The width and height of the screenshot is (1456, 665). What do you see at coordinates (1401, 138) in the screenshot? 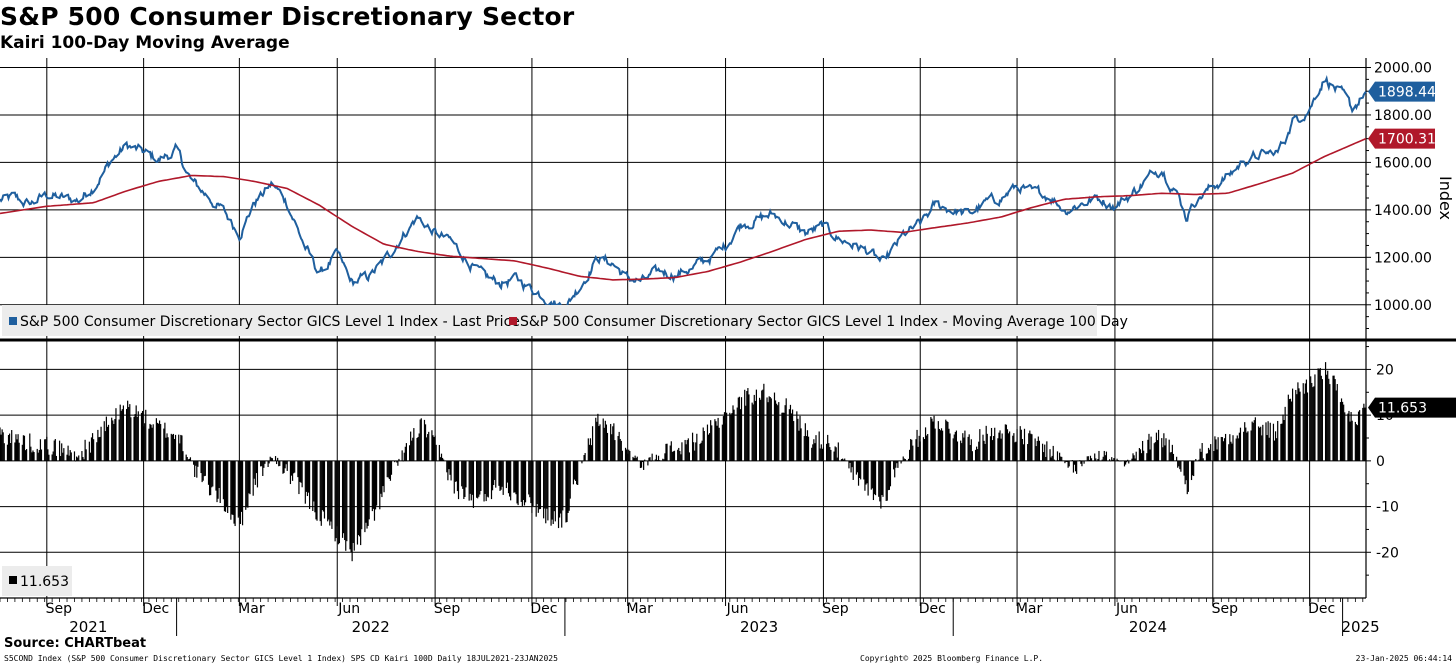
I see `ma-last-value-tag-shape` at bounding box center [1401, 138].